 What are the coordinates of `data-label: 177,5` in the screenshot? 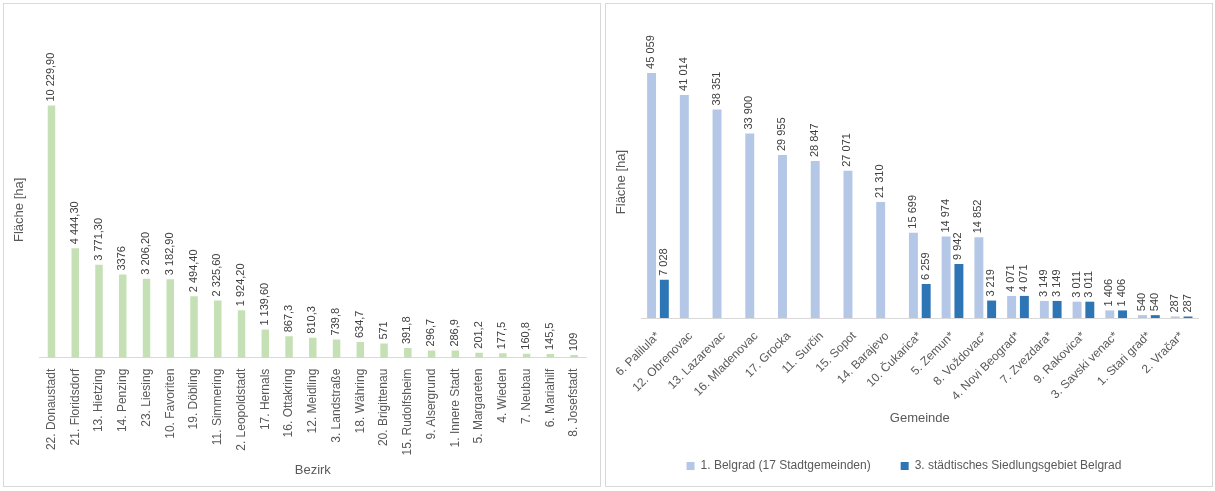 It's located at (501, 335).